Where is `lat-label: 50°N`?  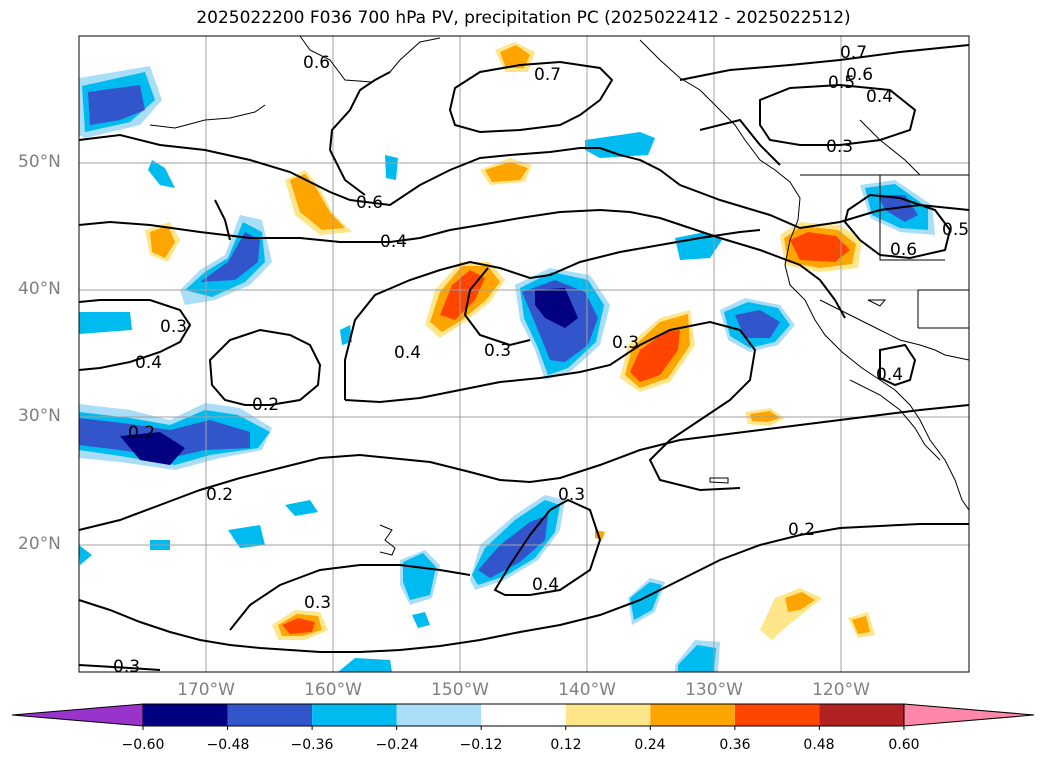 lat-label: 50°N is located at coordinates (39, 162).